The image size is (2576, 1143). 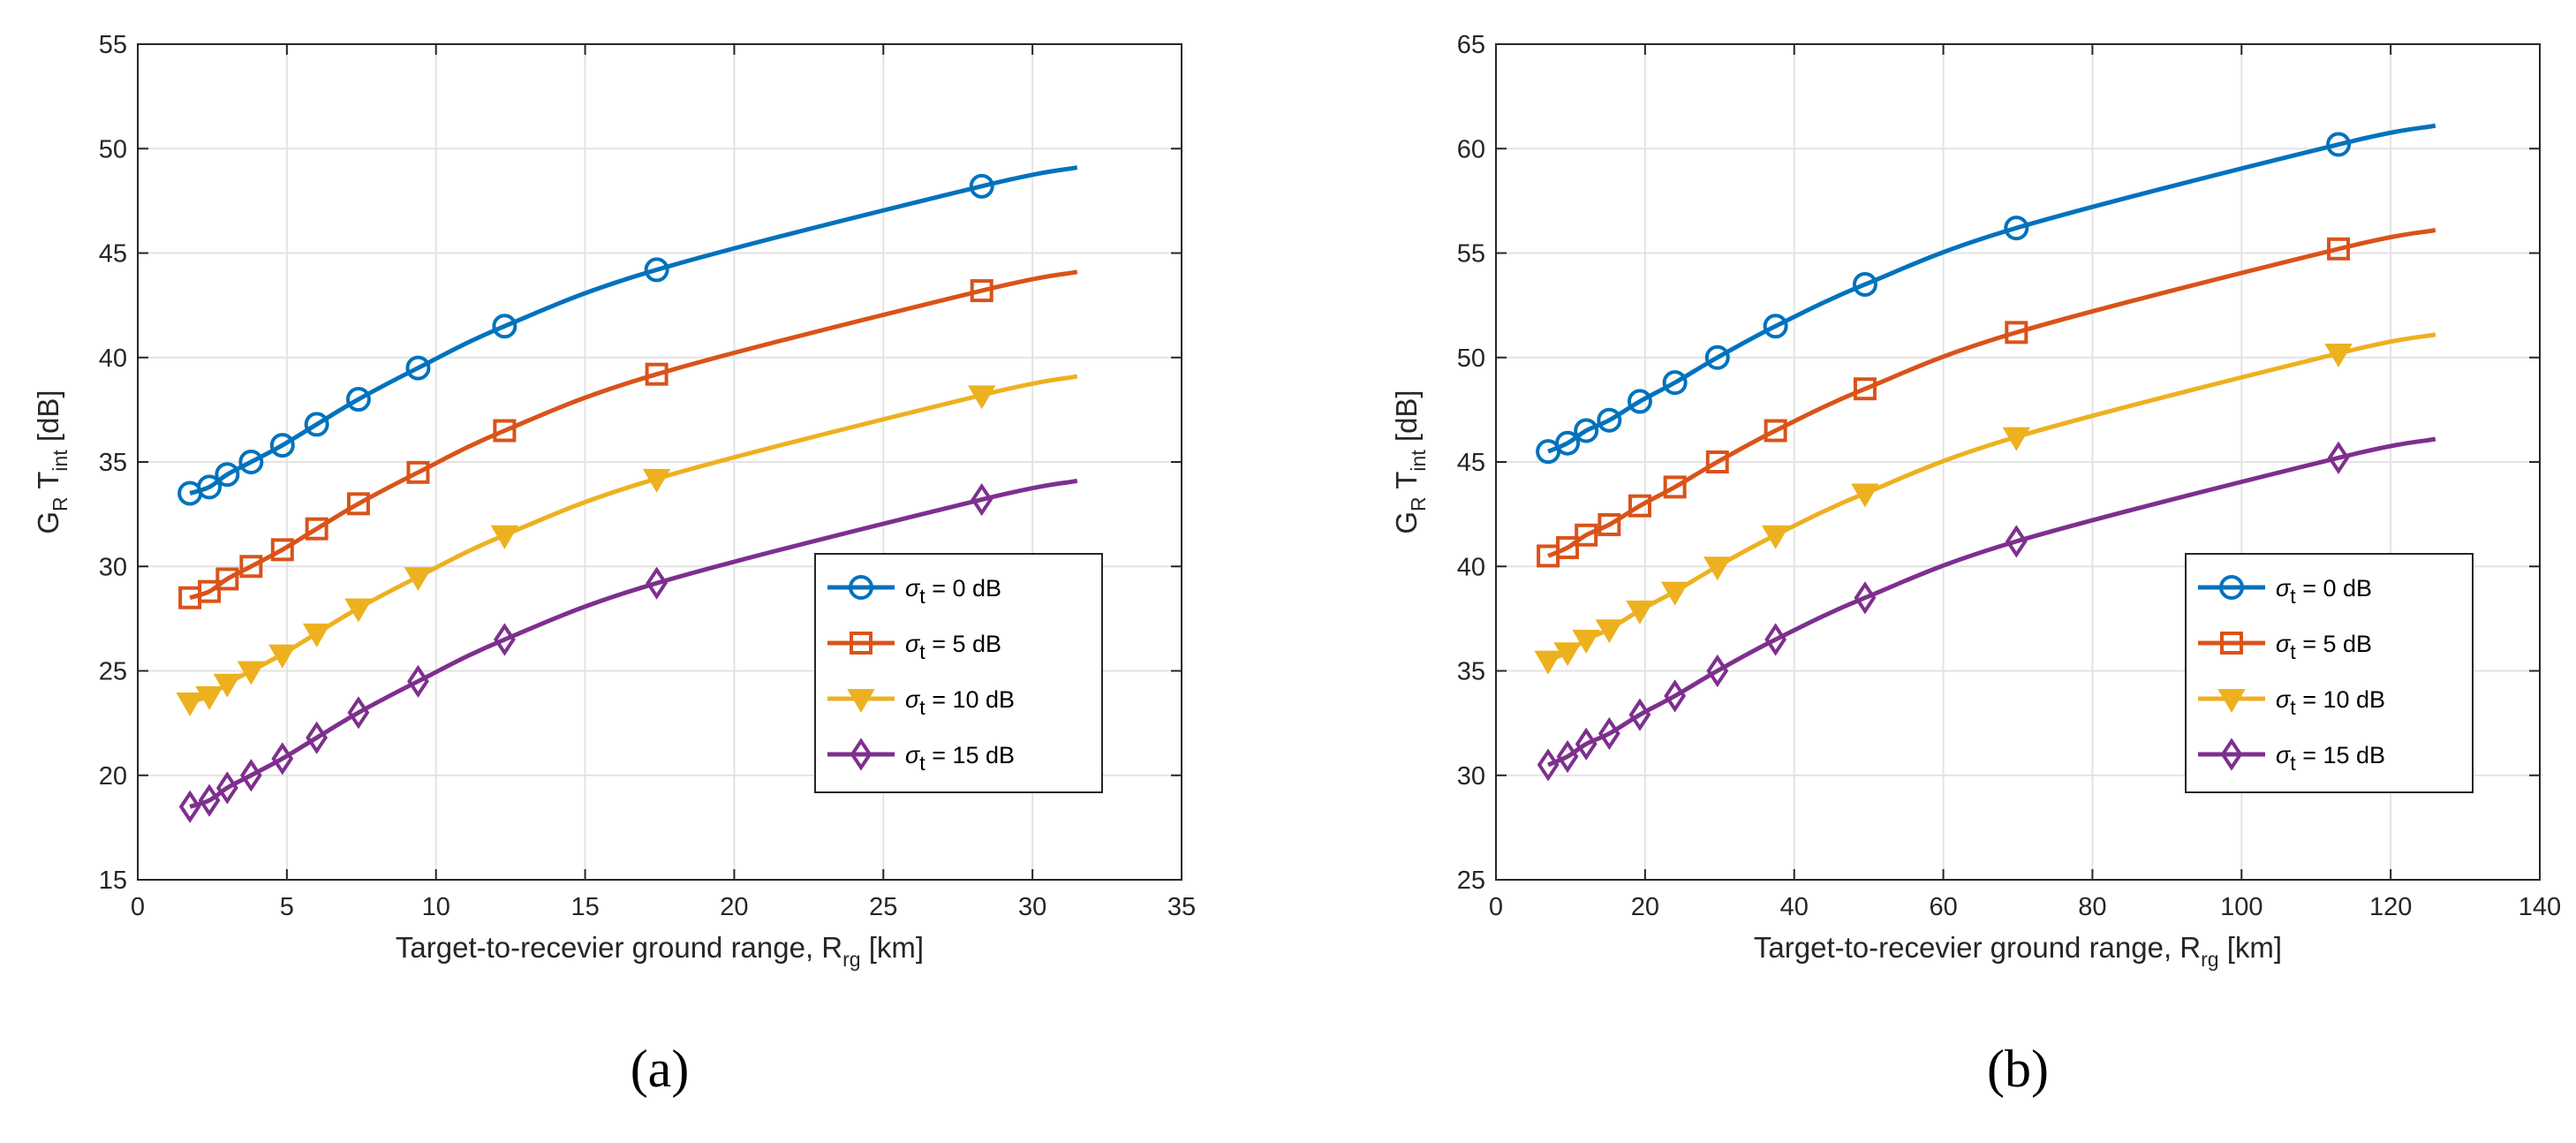 What do you see at coordinates (893, 947) in the screenshot?
I see `x-axis-label-unit: [km]` at bounding box center [893, 947].